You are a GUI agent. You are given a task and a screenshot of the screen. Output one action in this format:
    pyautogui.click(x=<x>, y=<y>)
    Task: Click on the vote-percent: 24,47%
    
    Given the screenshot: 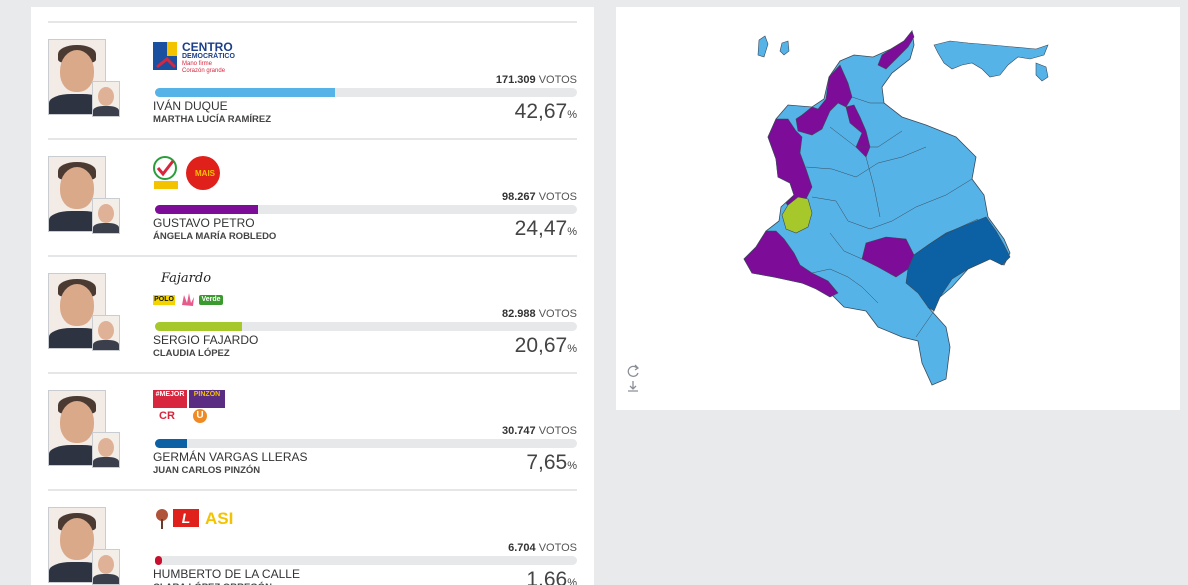 What is the action you would take?
    pyautogui.click(x=545, y=228)
    